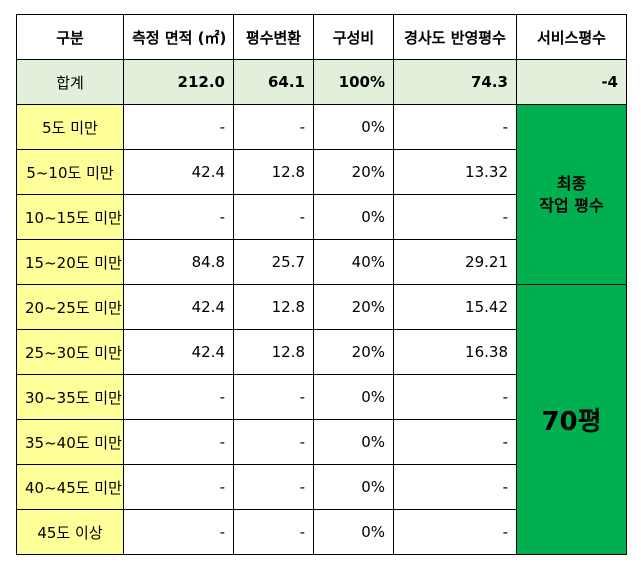 The height and width of the screenshot is (578, 641). I want to click on row-label: 15~20도 미만, so click(70, 262).